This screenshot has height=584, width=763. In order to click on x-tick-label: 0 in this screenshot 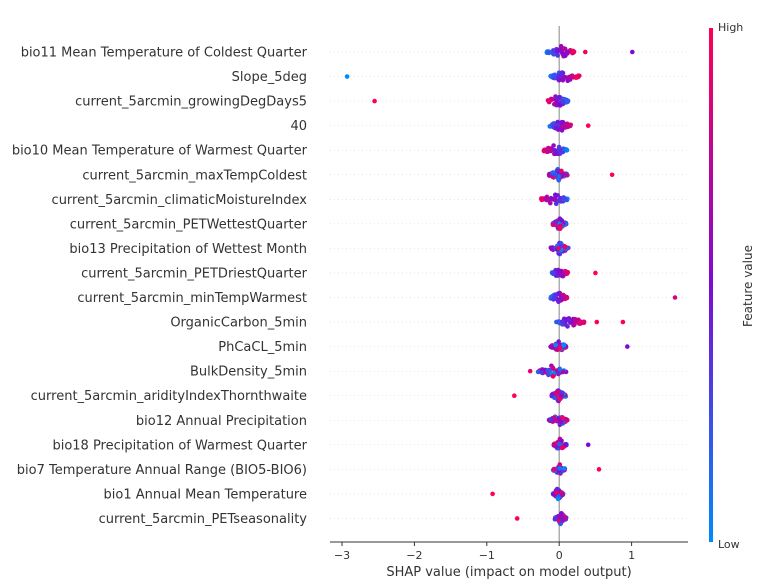, I will do `click(559, 555)`.